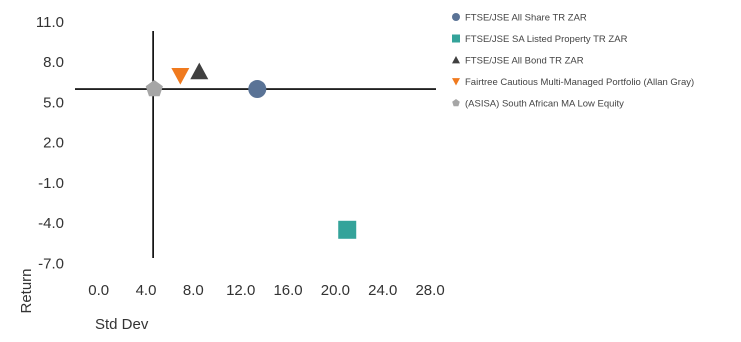 Image resolution: width=741 pixels, height=342 pixels. I want to click on data-point-triangle-up, so click(199, 71).